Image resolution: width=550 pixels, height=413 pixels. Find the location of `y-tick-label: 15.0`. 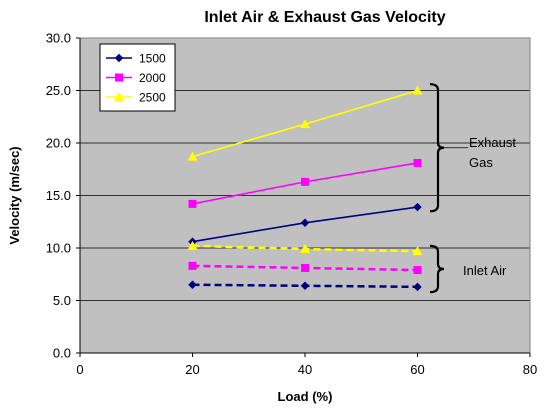

y-tick-label: 15.0 is located at coordinates (58, 195).